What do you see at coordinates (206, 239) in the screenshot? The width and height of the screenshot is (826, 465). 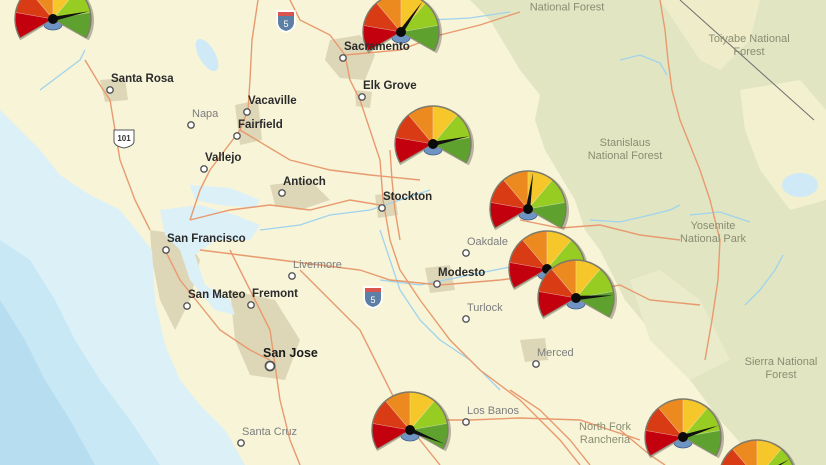 I see `city-label-san-francisco: San Francisco` at bounding box center [206, 239].